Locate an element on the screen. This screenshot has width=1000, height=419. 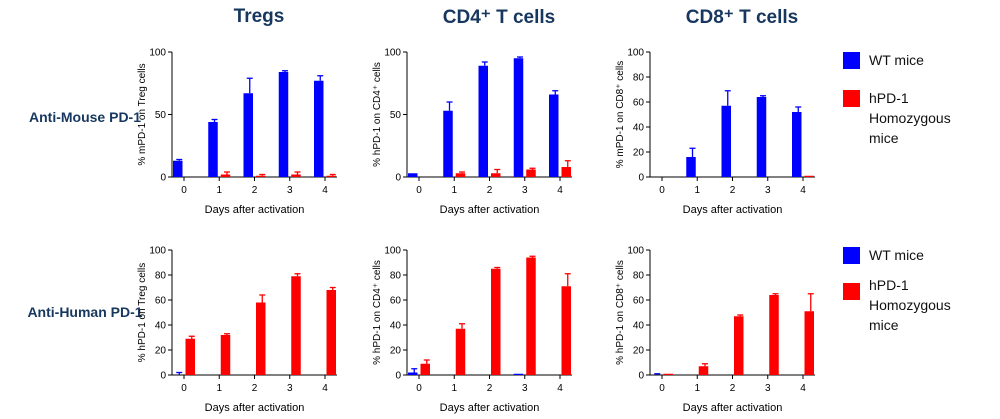
y-tick-label: 50 is located at coordinates (396, 115).